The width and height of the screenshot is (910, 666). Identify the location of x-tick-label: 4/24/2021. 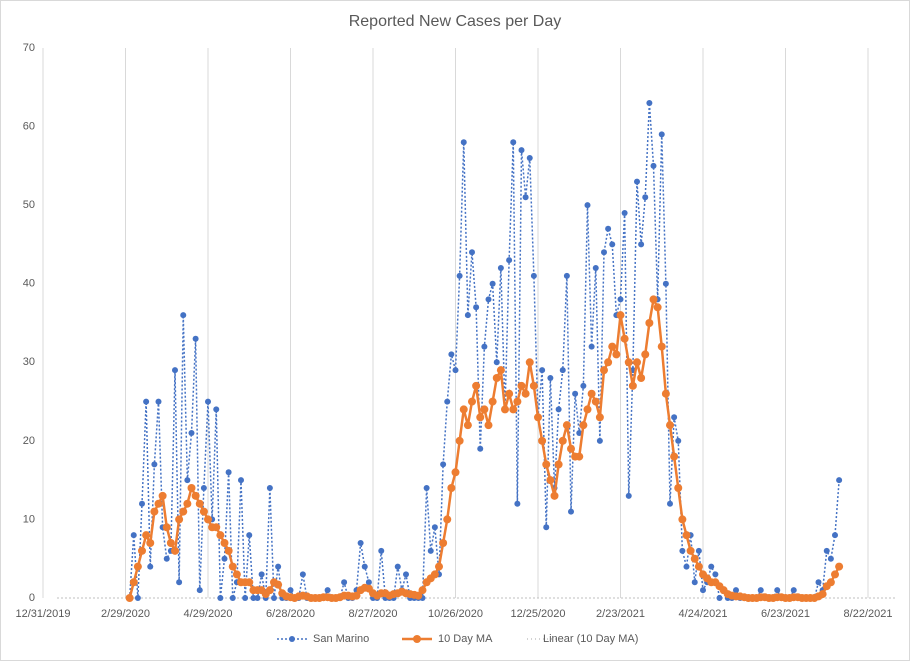
(703, 614).